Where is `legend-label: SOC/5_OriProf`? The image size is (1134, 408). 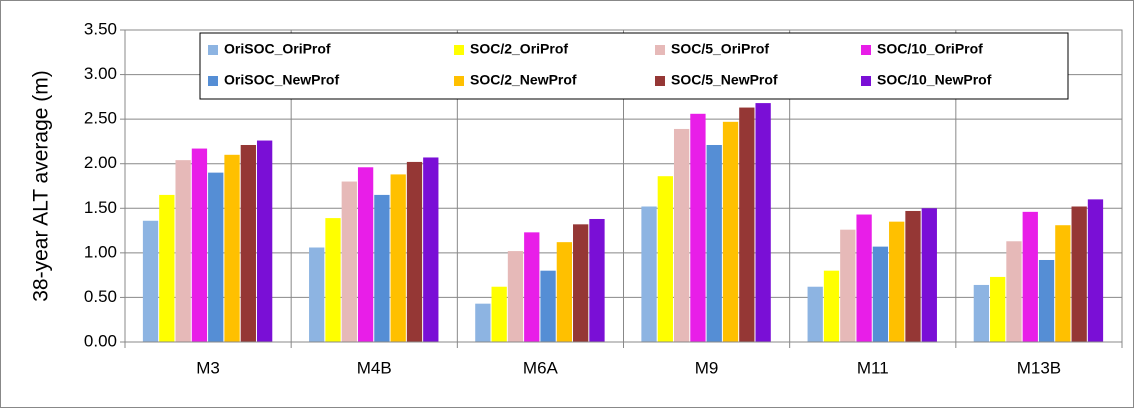
legend-label: SOC/5_OriProf is located at coordinates (720, 49).